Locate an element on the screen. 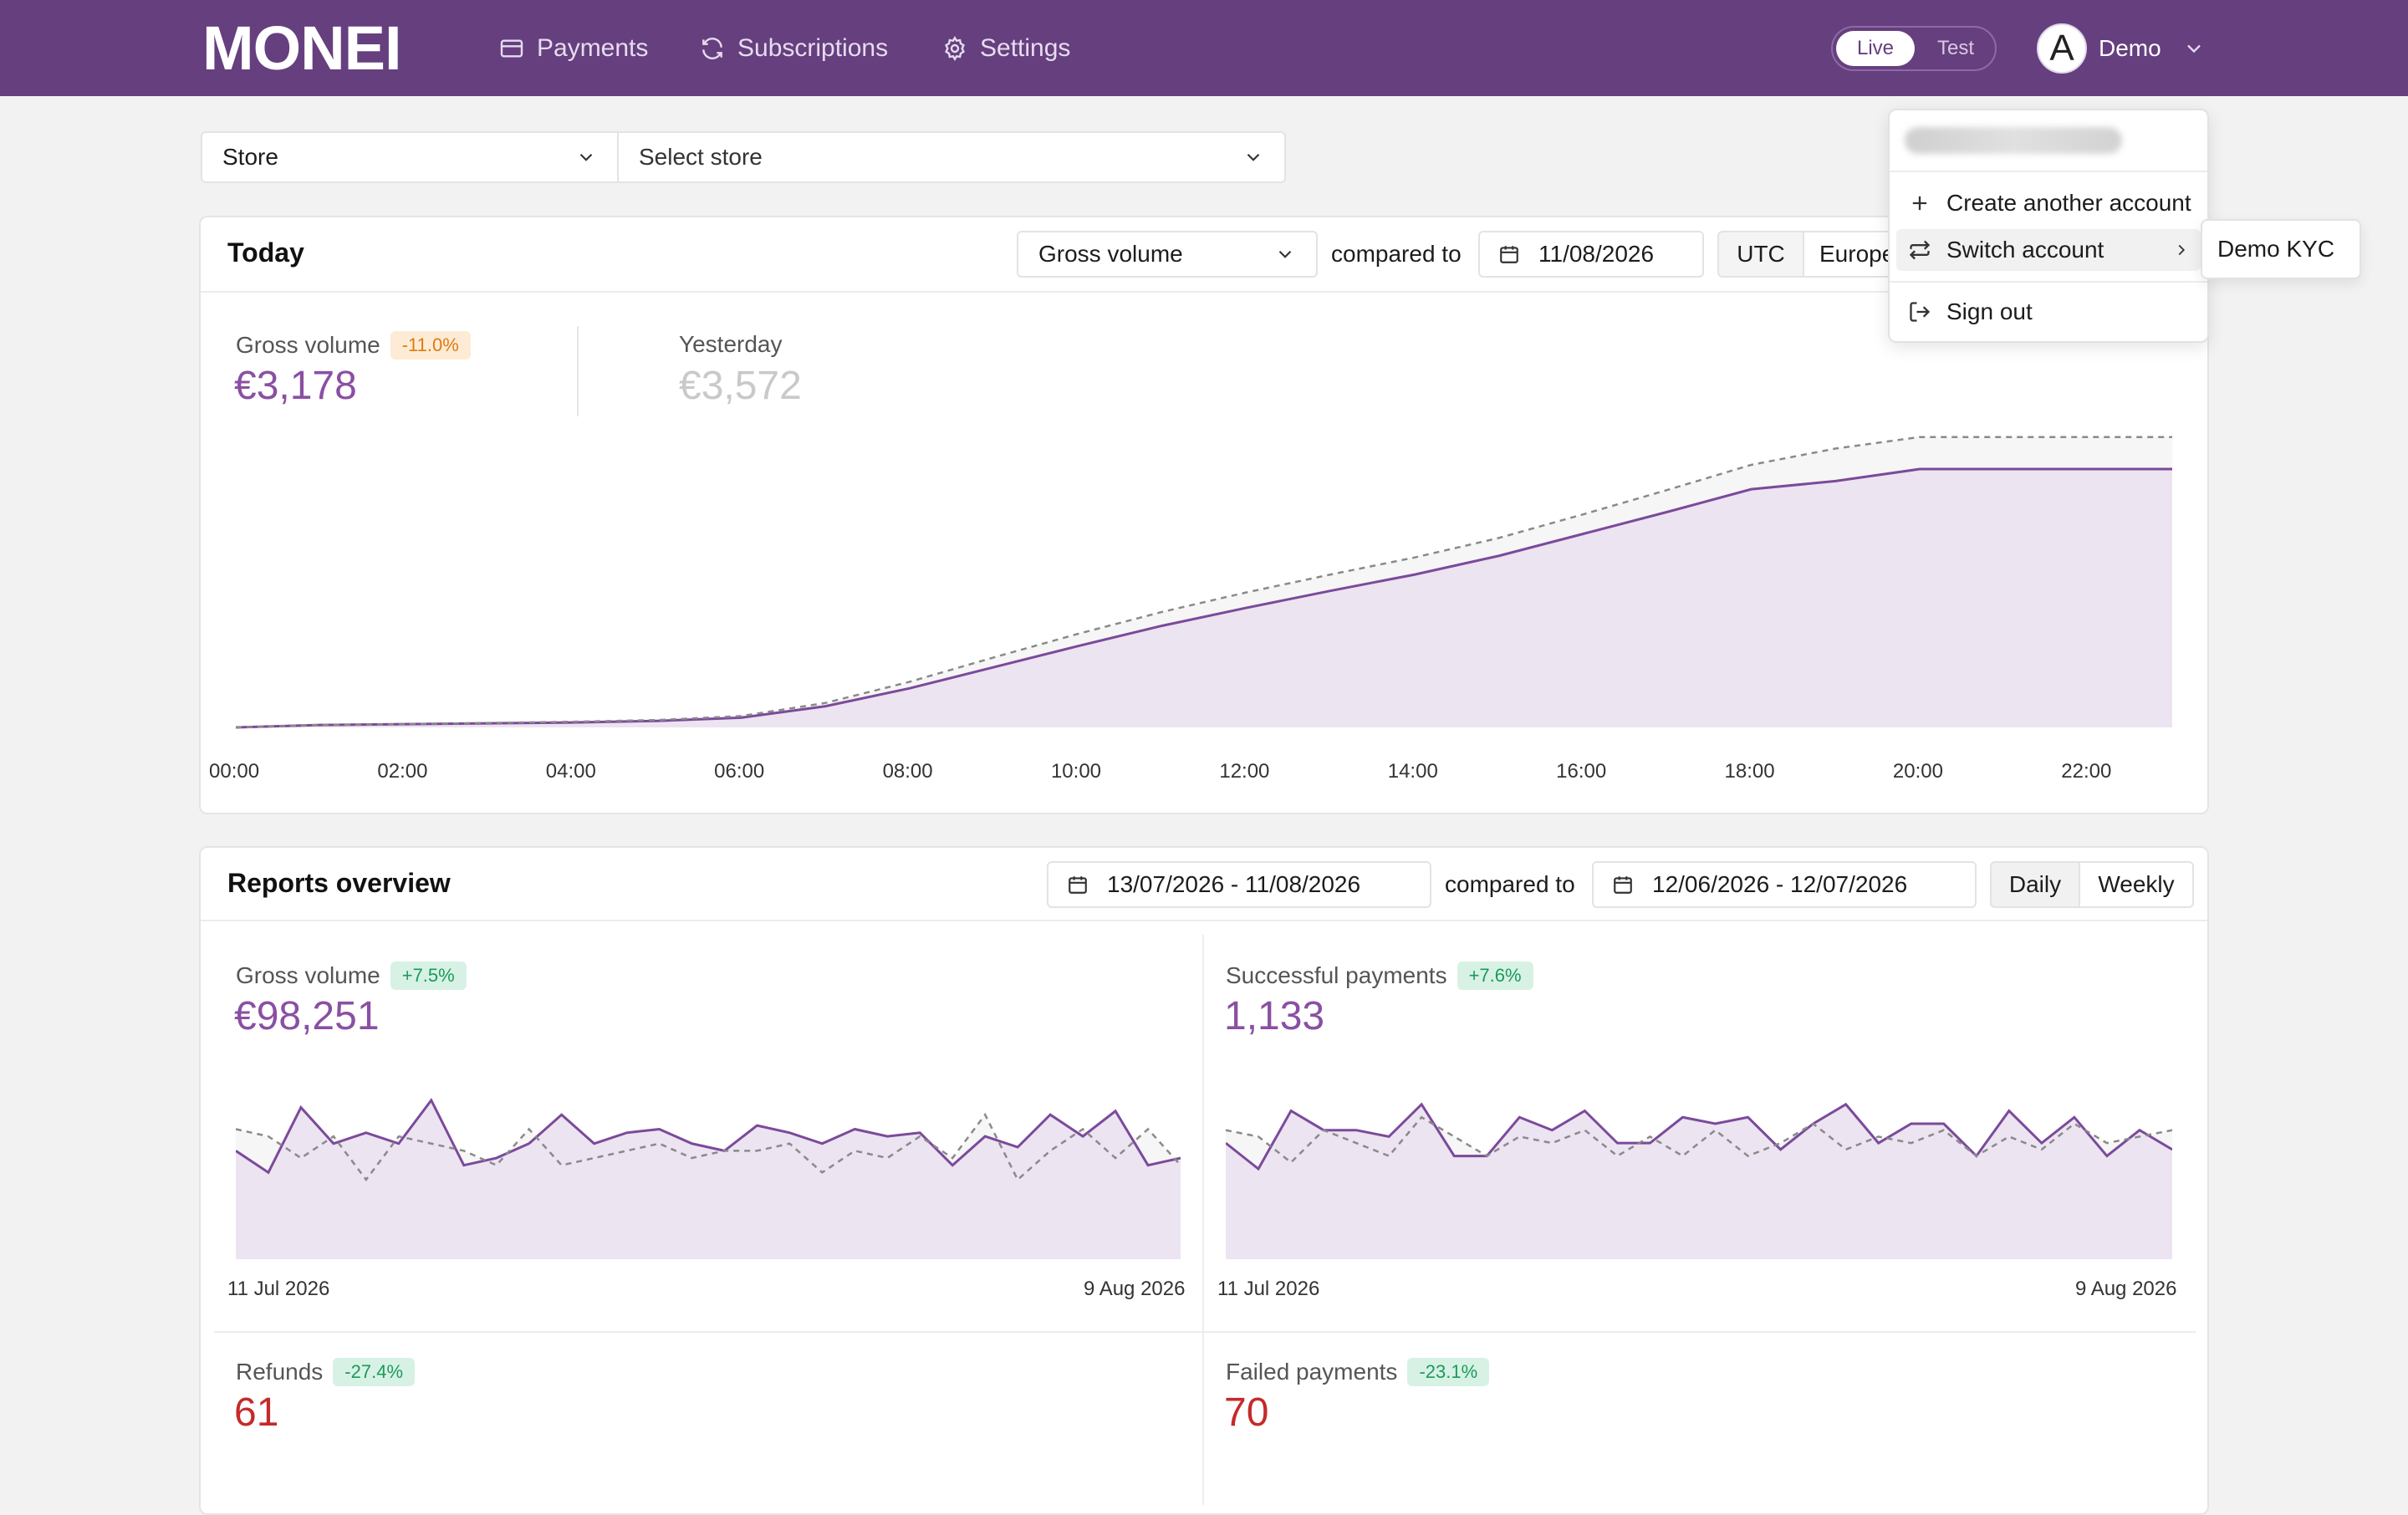 The height and width of the screenshot is (1515, 2408). metric-select-value: Gross volume is located at coordinates (1110, 254).